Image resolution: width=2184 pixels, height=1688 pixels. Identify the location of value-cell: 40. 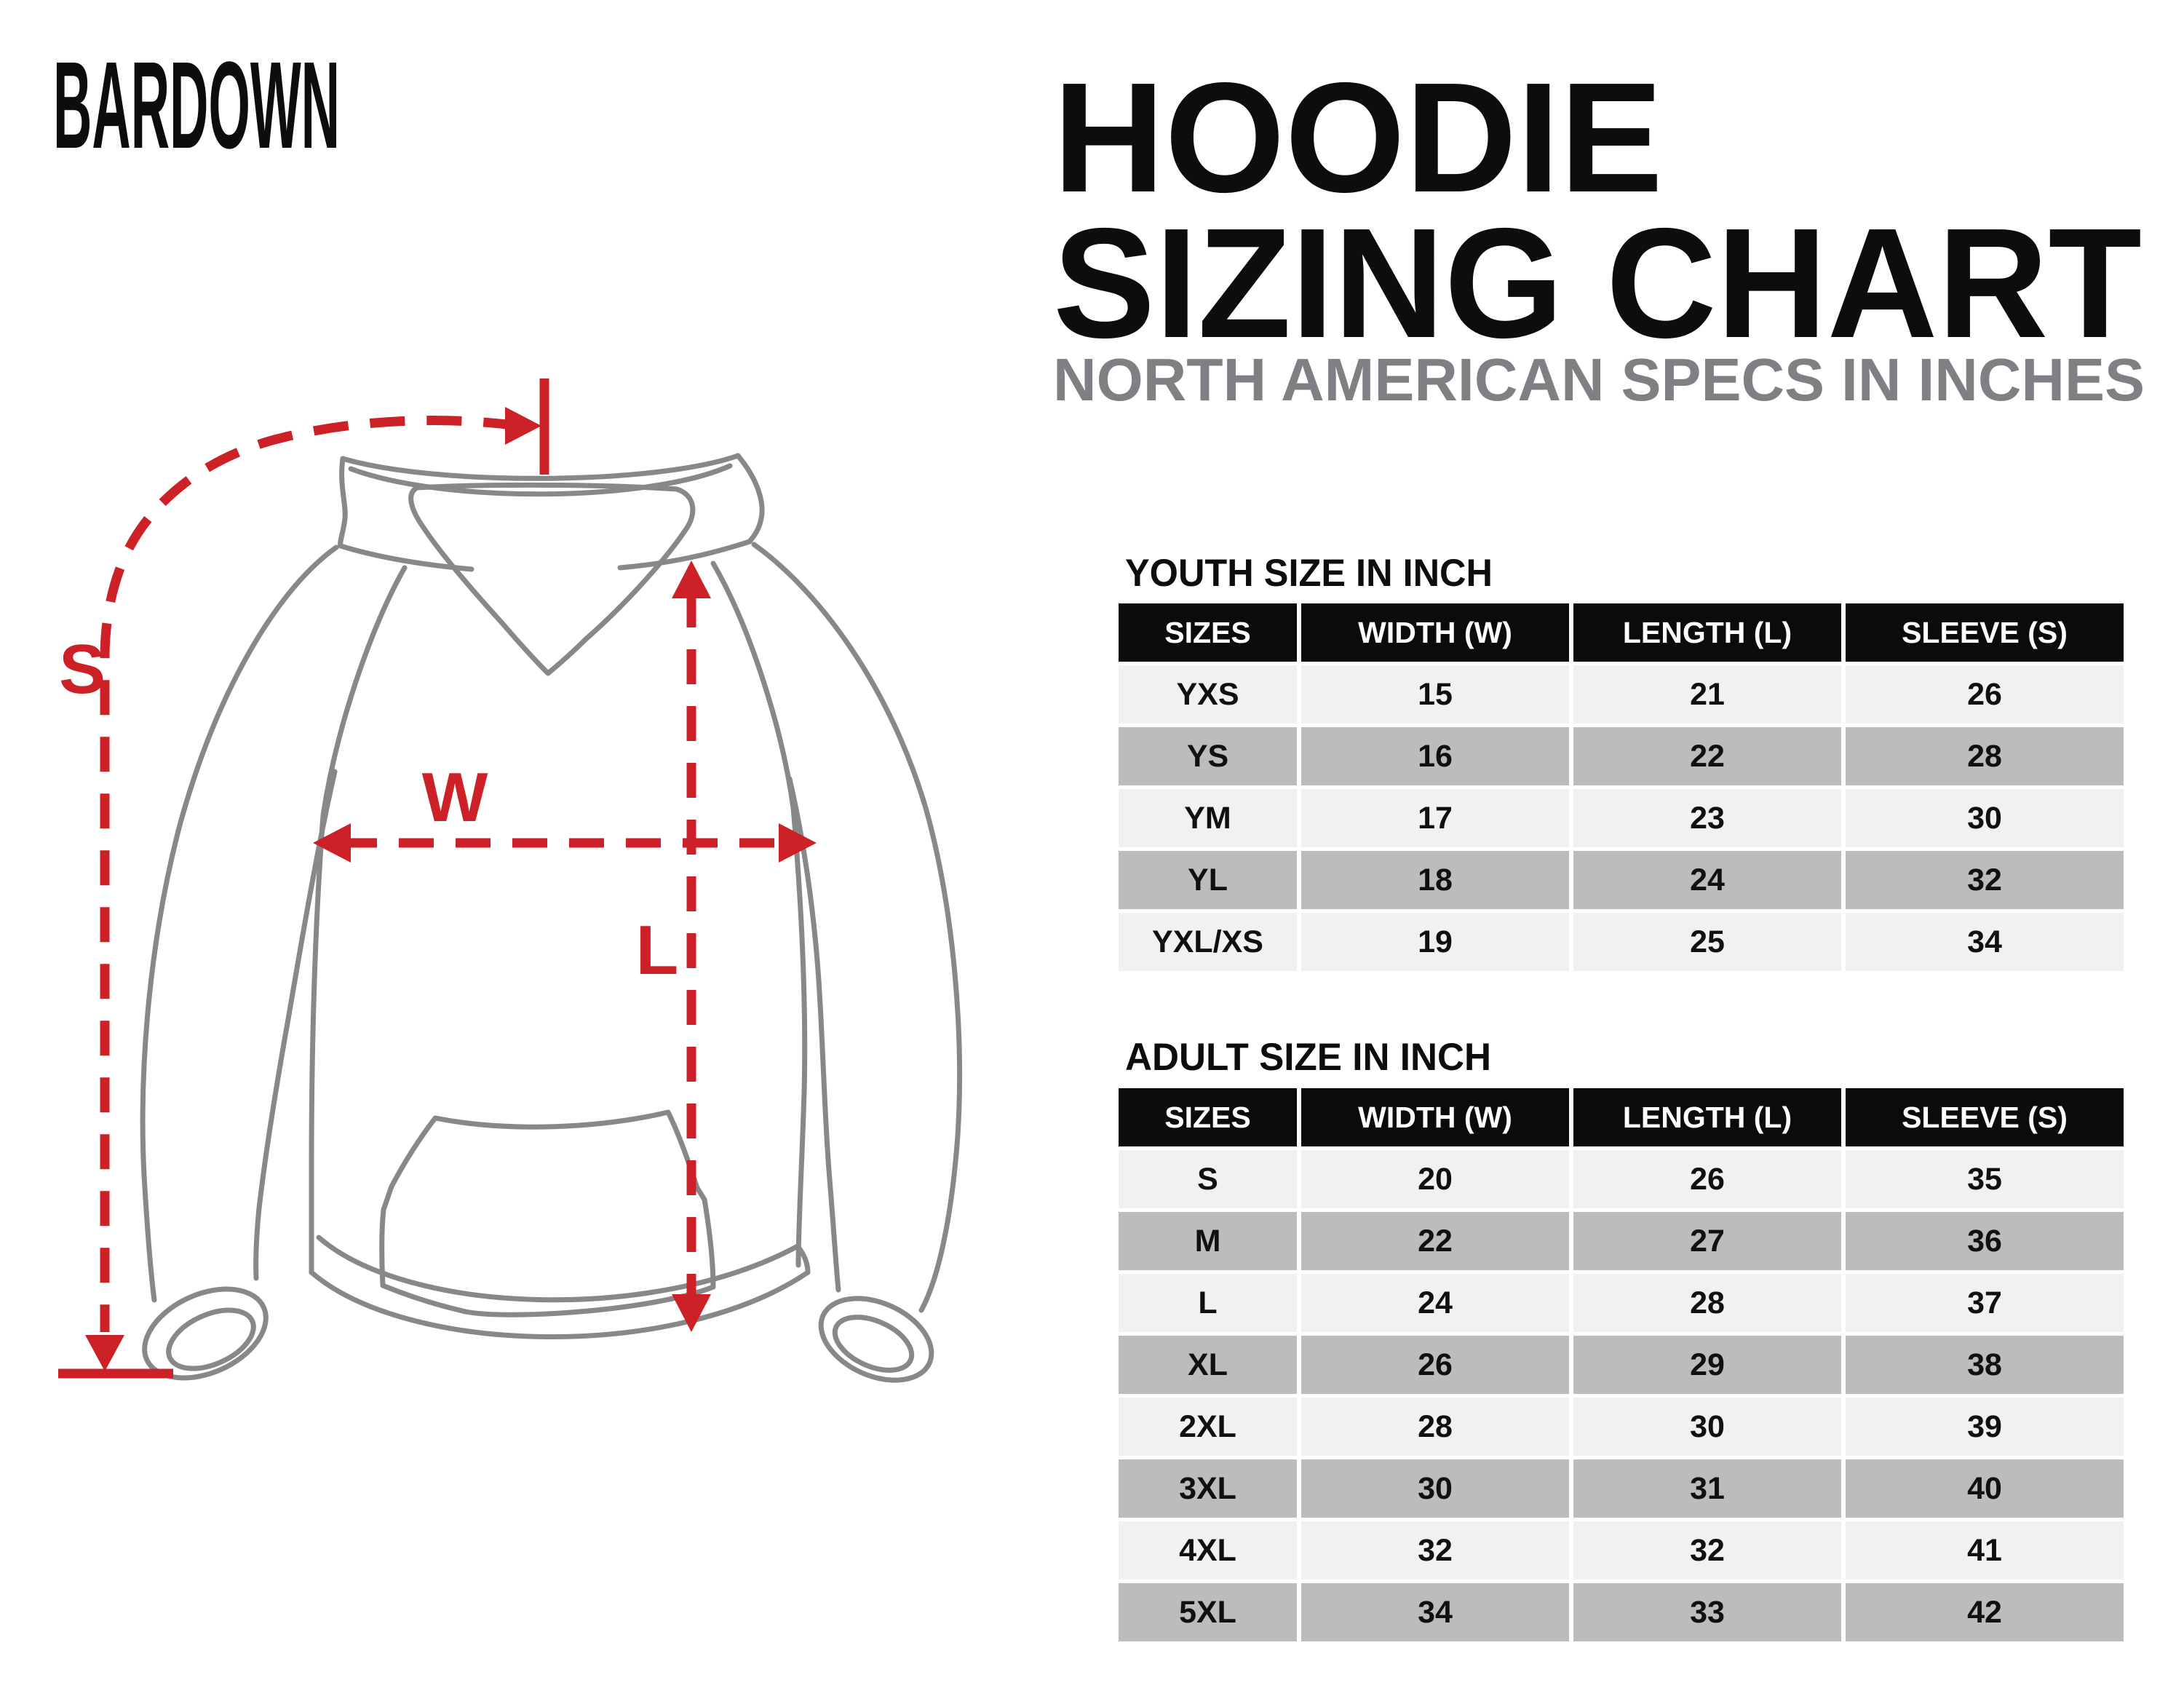
(1985, 1488).